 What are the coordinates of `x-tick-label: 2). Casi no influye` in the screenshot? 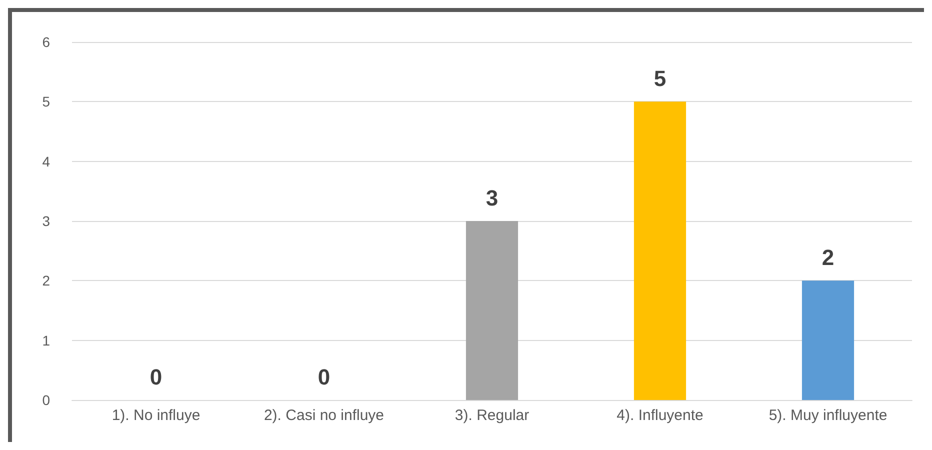 It's located at (324, 415).